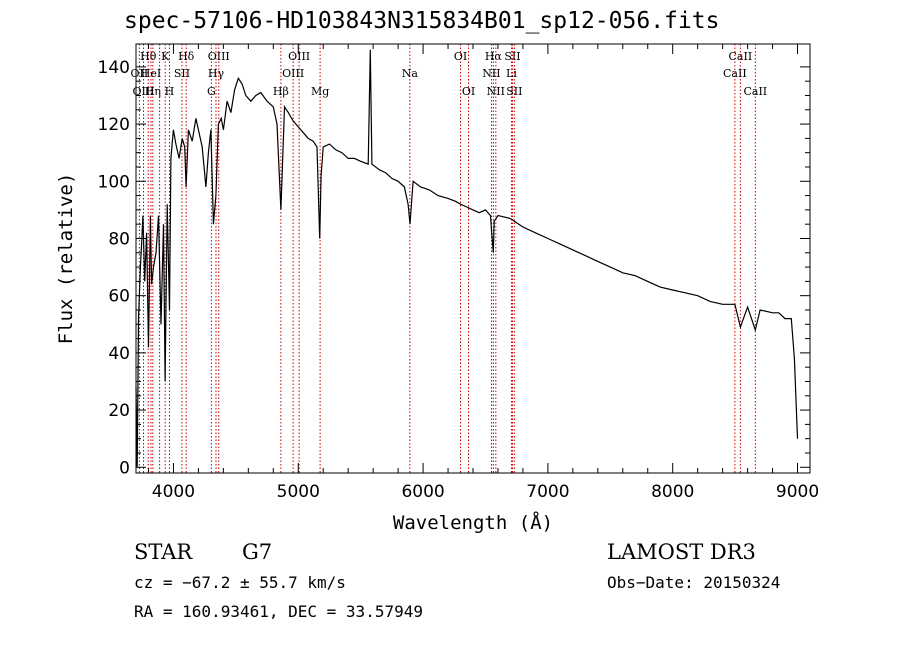 The width and height of the screenshot is (900, 649). Describe the element at coordinates (281, 91) in the screenshot. I see `line-marker-label: Hβ` at that location.